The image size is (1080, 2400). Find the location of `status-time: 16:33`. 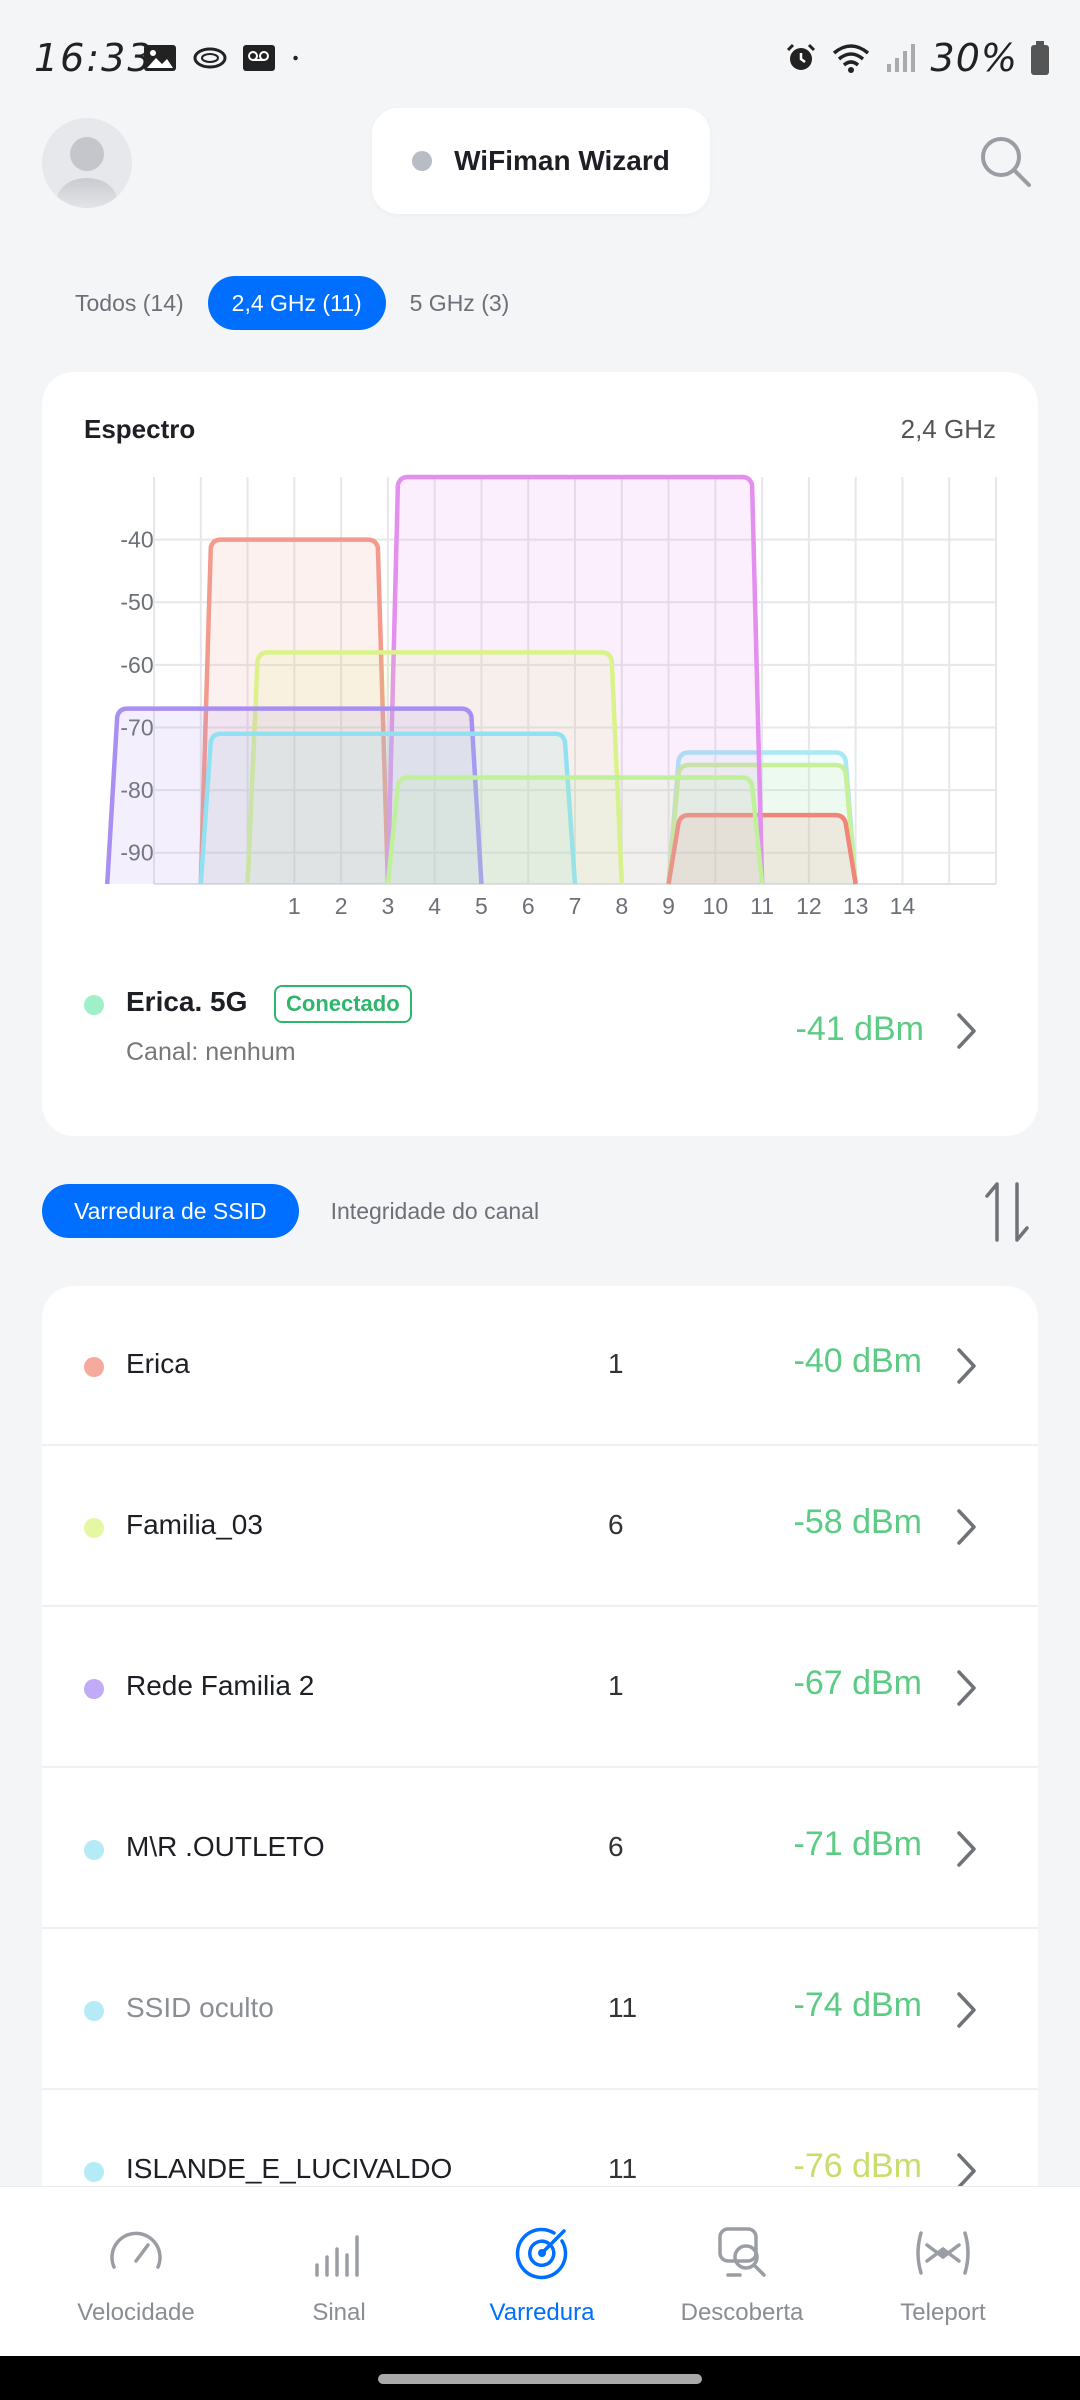

status-time: 16:33 is located at coordinates (94, 58).